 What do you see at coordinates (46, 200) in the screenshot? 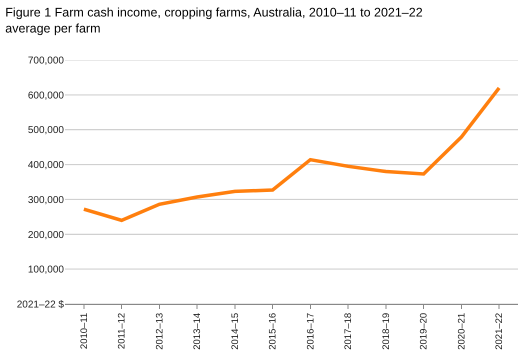
I see `y-tick-label: 300,000` at bounding box center [46, 200].